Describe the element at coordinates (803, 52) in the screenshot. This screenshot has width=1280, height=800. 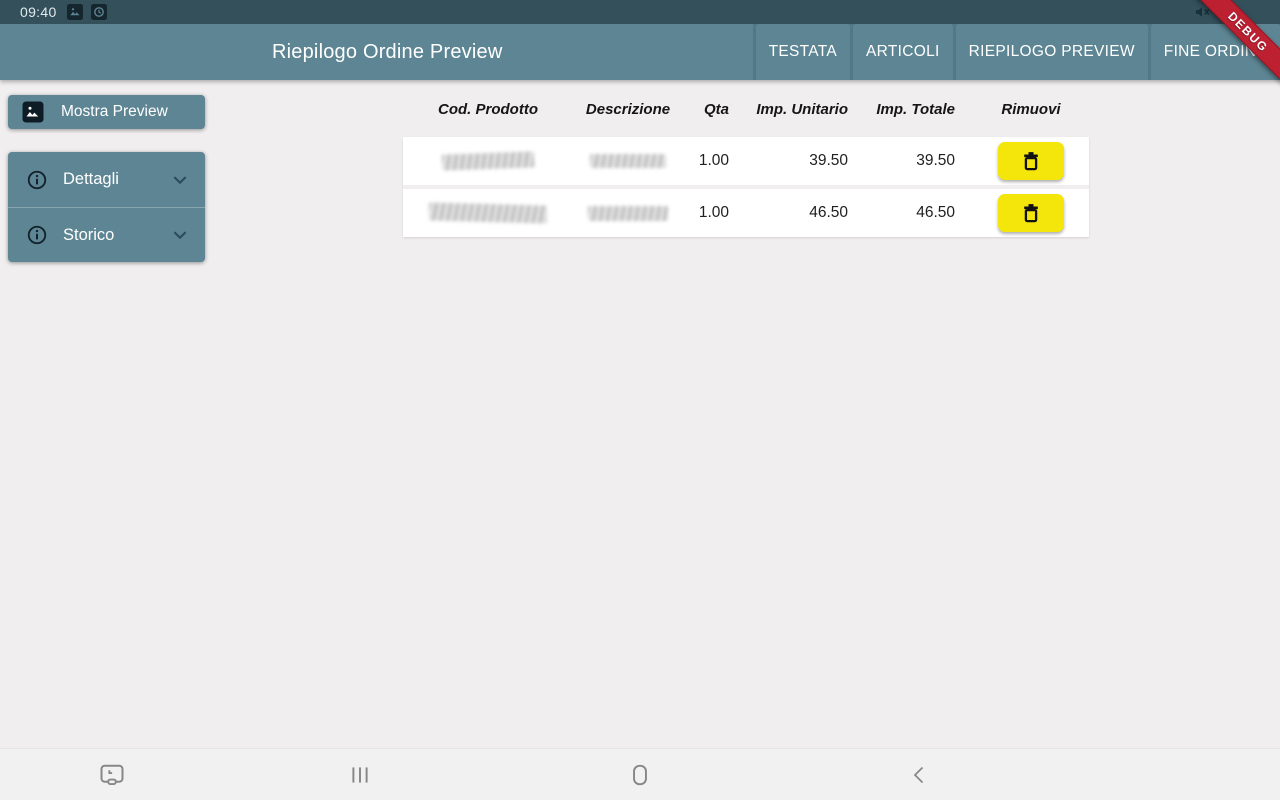
I see `nav-tab-testata: TESTATA` at that location.